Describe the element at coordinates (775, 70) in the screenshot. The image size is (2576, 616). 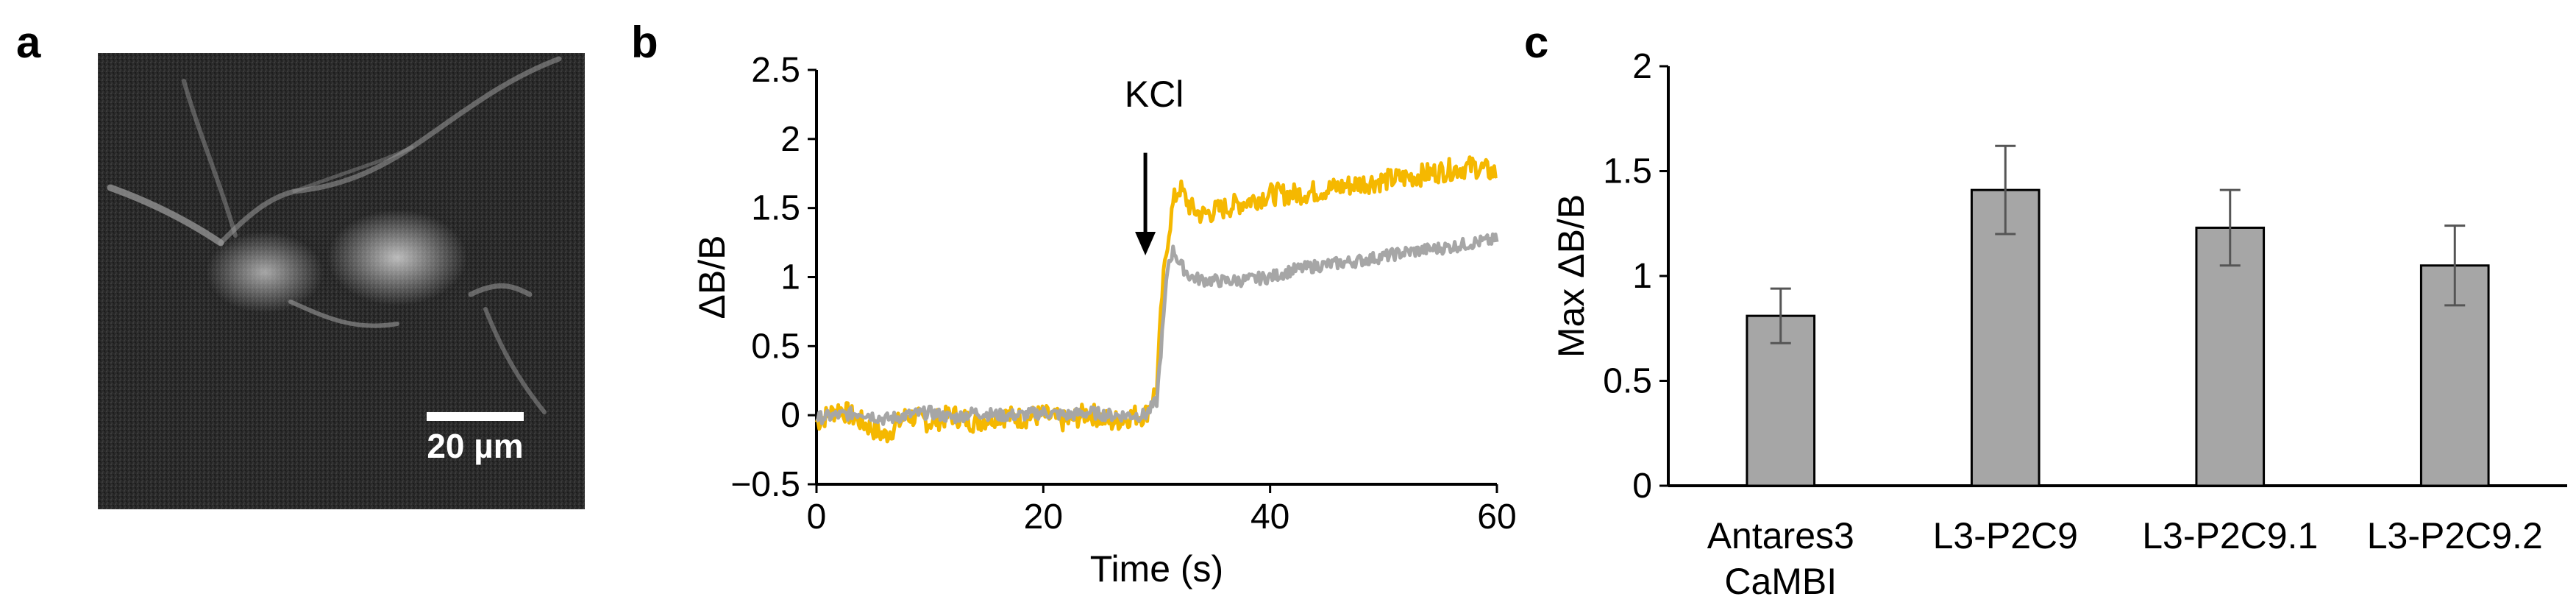
I see `line-chart-y-tick-label: 2.5` at that location.